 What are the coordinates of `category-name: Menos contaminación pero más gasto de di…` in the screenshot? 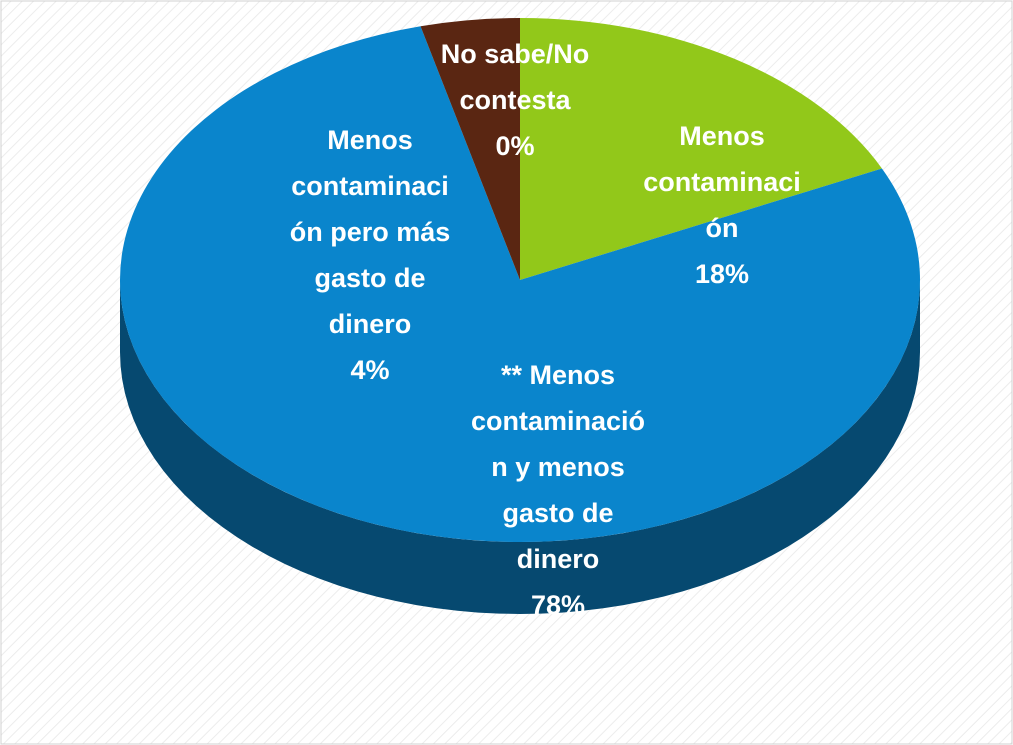 It's located at (370, 232).